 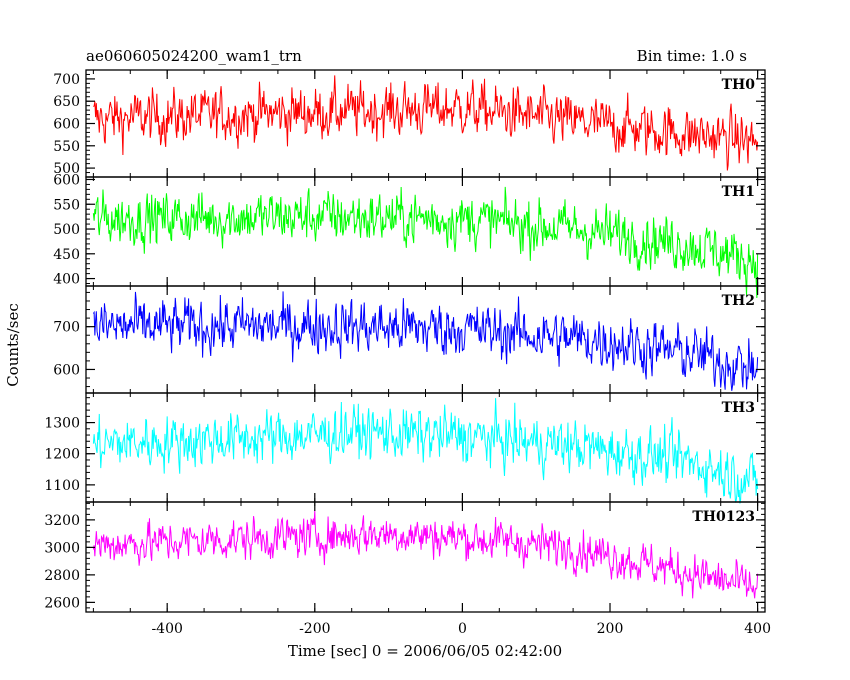 I want to click on panel-label-th2: TH2, so click(x=738, y=301).